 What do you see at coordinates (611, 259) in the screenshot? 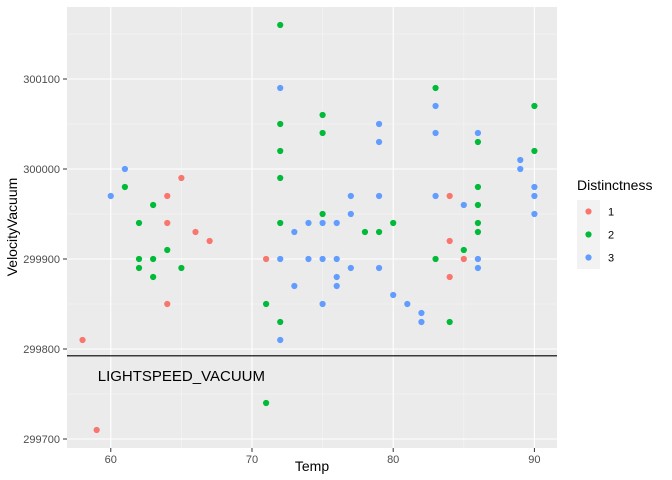
I see `legend-label-3: 3` at bounding box center [611, 259].